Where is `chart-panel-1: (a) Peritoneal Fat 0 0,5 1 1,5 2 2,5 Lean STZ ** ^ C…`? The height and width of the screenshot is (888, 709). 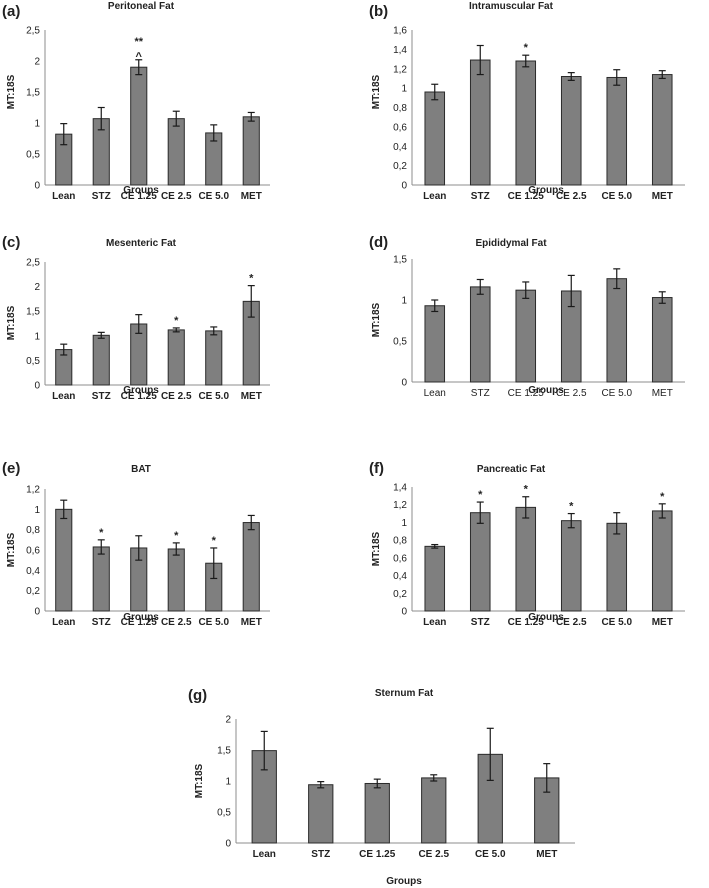 chart-panel-1: (a) Peritoneal Fat 0 0,5 1 1,5 2 2,5 Lean STZ ** ^ C… is located at coordinates (136, 101).